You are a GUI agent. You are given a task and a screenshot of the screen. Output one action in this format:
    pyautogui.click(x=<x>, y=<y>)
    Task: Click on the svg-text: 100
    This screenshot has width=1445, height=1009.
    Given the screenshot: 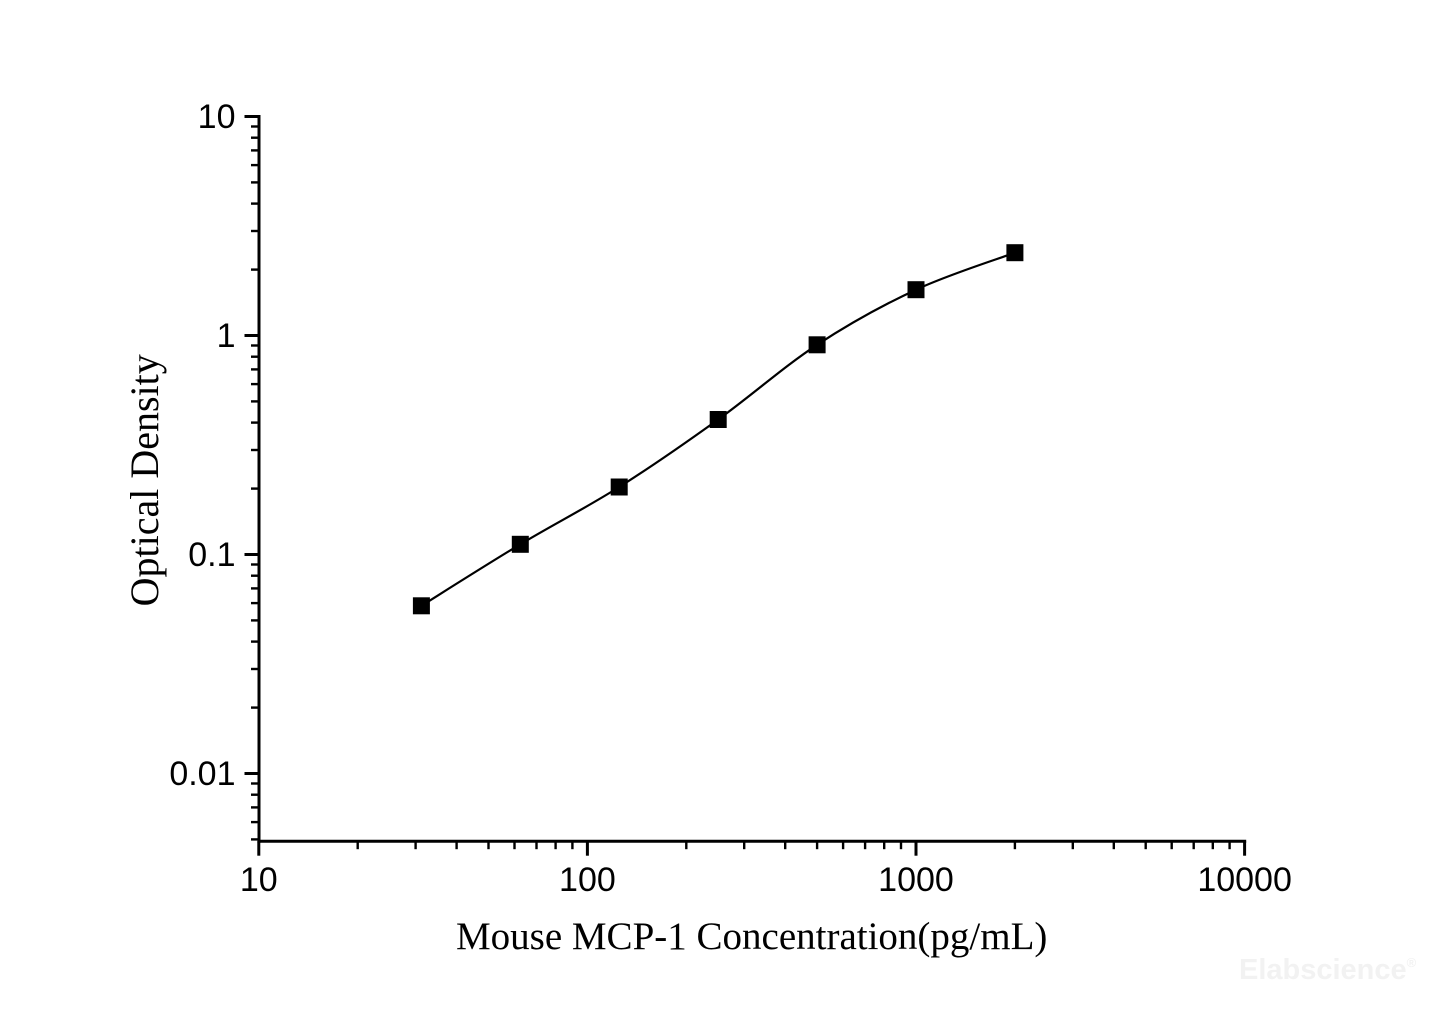 What is the action you would take?
    pyautogui.click(x=587, y=880)
    